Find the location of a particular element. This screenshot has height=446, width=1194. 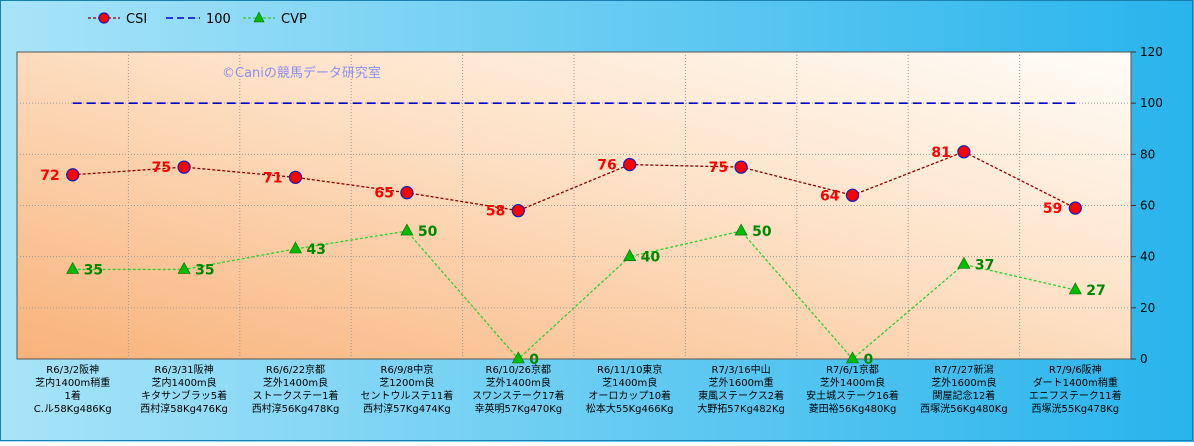

x-tick-label-line: 幸英明57Kg470Kg is located at coordinates (518, 408).